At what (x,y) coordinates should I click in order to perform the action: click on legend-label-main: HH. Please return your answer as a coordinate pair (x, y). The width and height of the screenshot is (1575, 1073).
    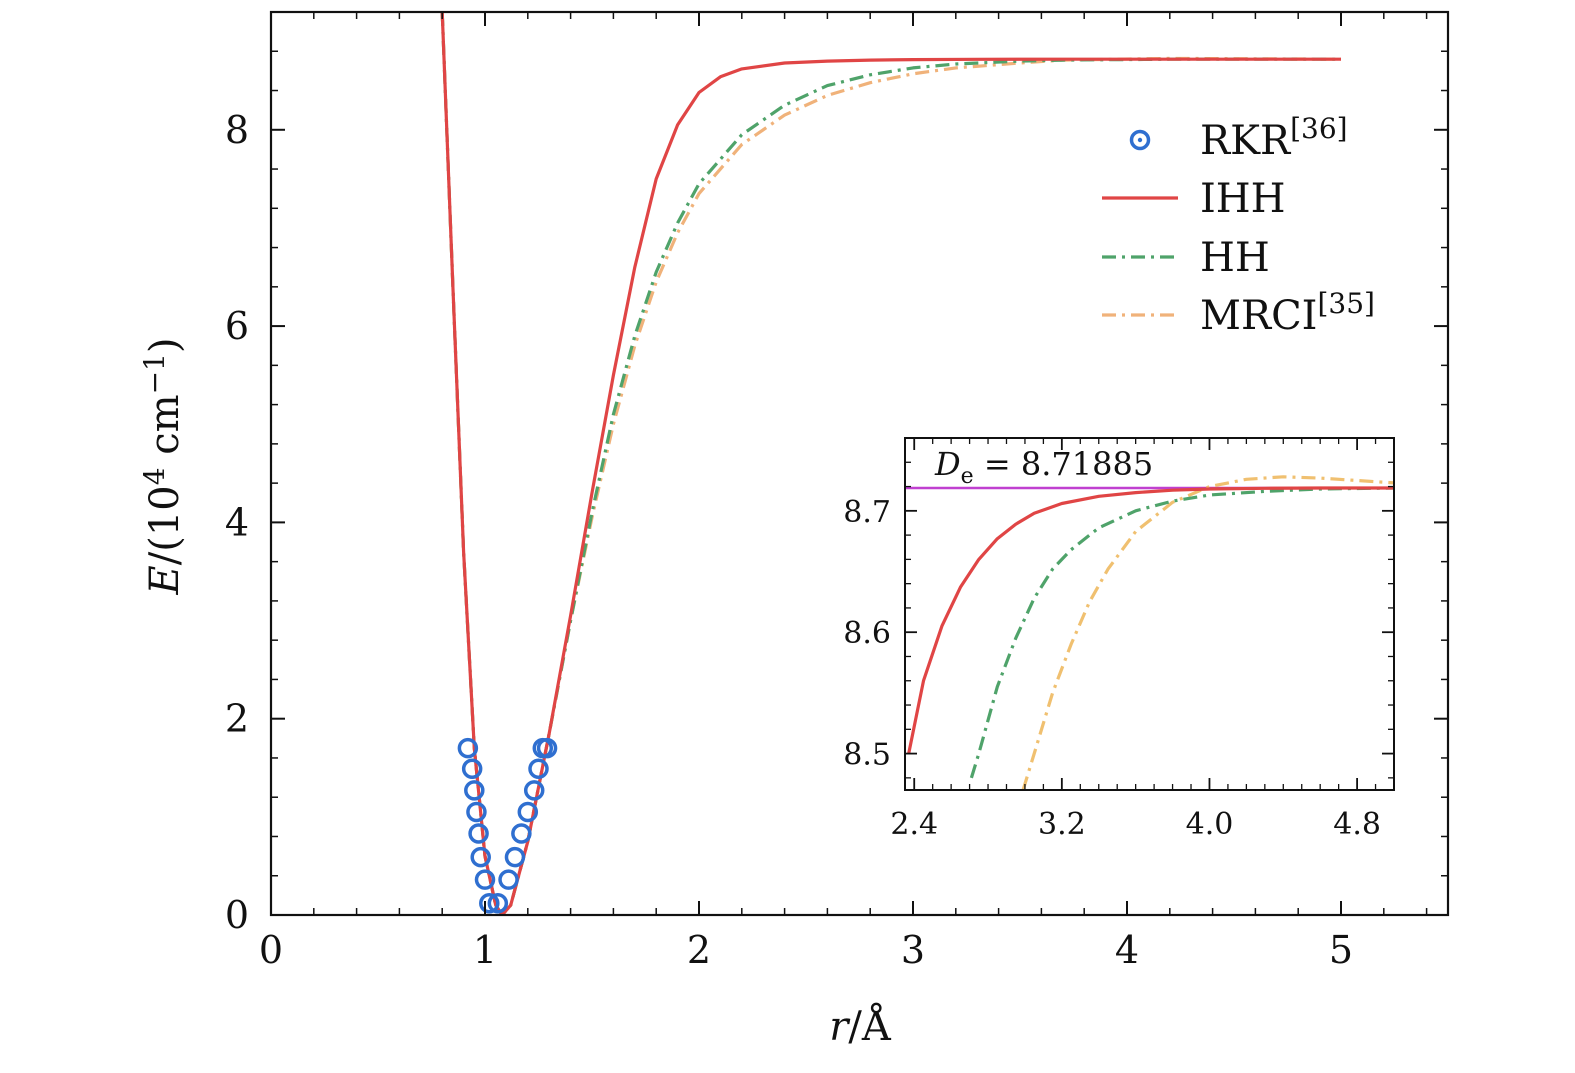
    Looking at the image, I should click on (1235, 258).